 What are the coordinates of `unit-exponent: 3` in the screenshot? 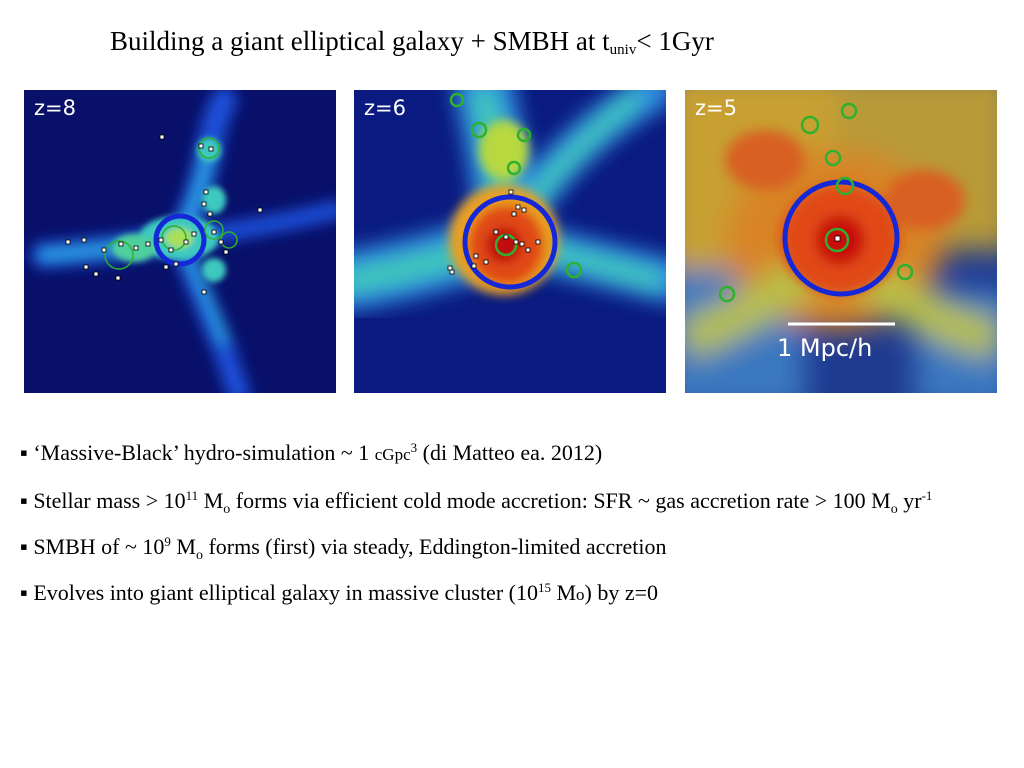 It's located at (414, 447).